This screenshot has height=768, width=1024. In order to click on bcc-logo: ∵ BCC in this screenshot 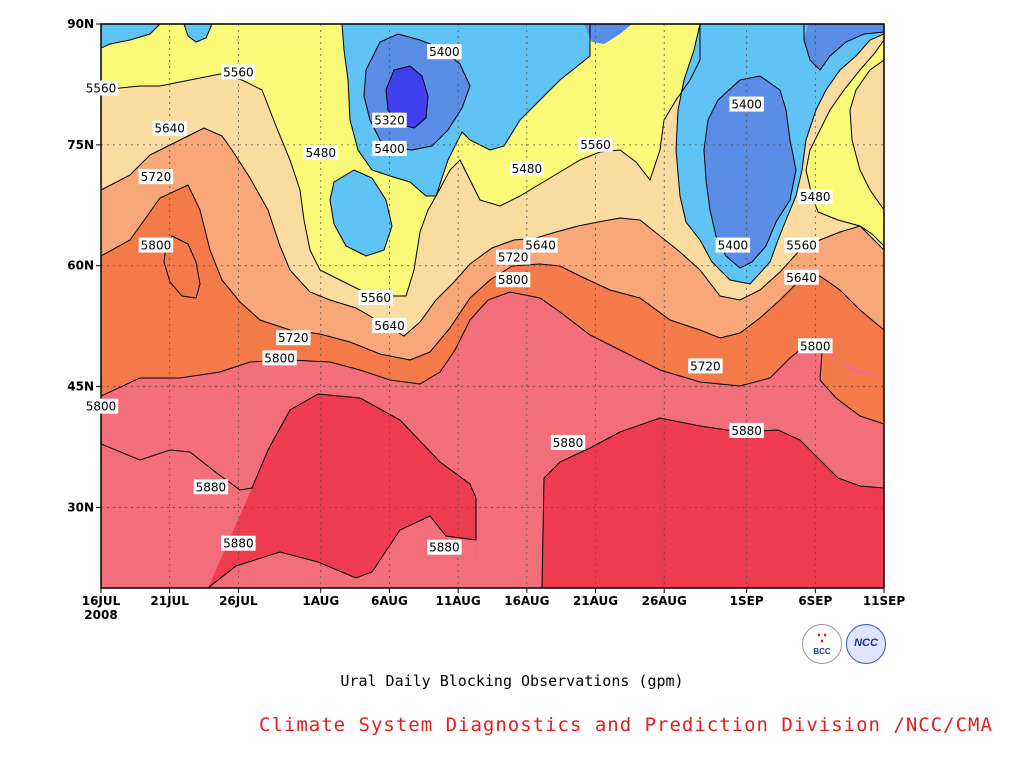, I will do `click(822, 644)`.